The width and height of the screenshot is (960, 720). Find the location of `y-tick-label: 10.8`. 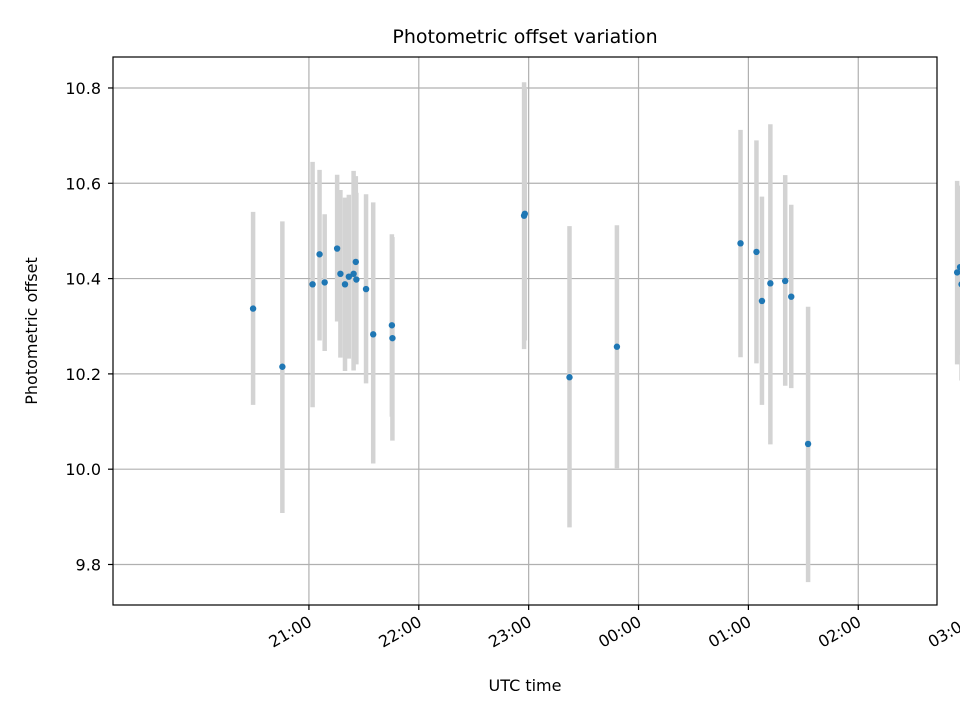

y-tick-label: 10.8 is located at coordinates (83, 88).